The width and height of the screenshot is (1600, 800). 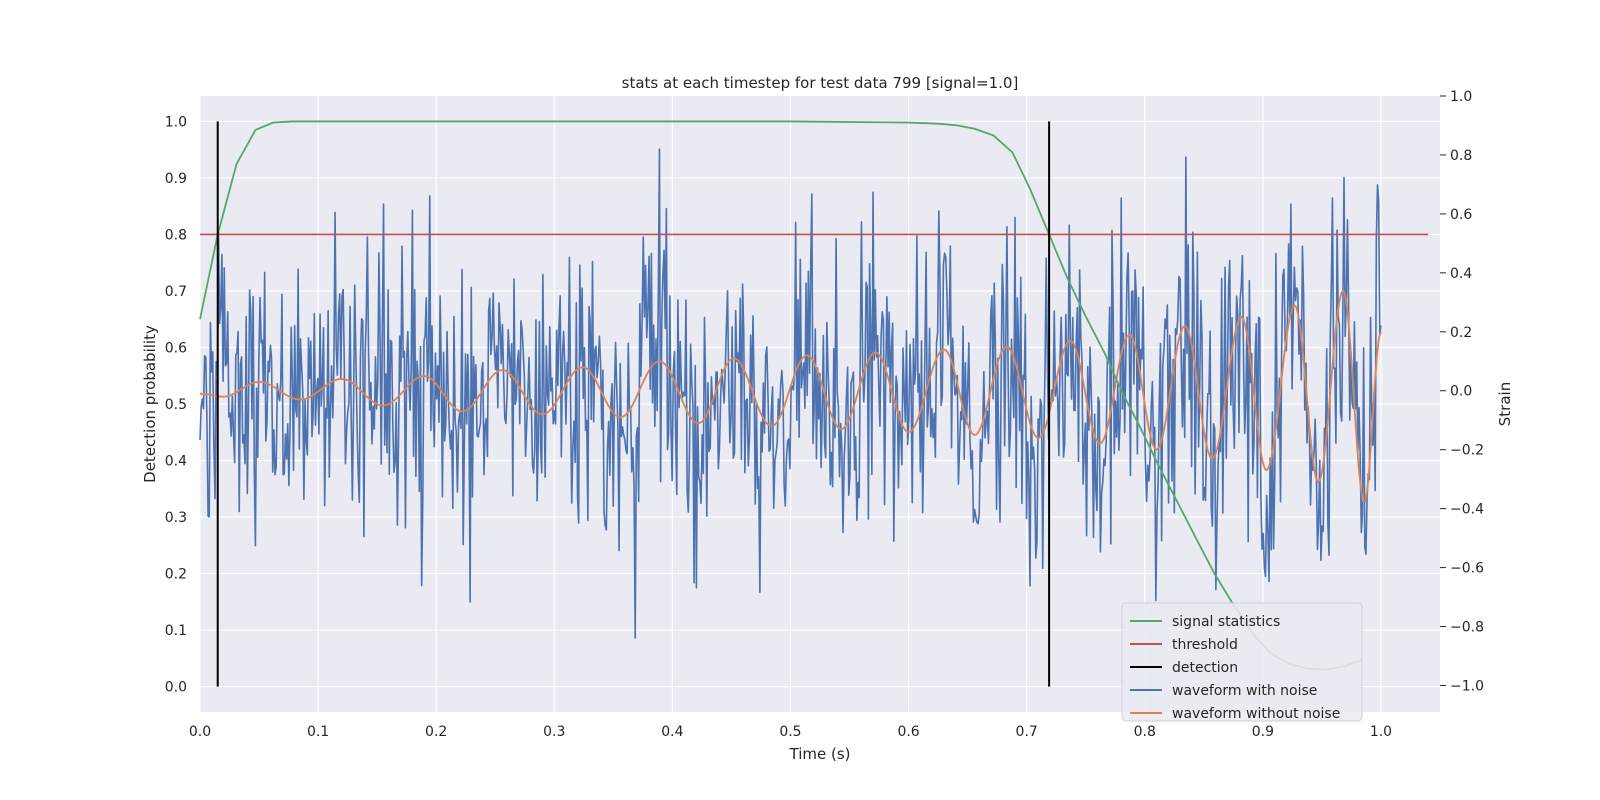 I want to click on y-tick-label: 0.7, so click(x=176, y=292).